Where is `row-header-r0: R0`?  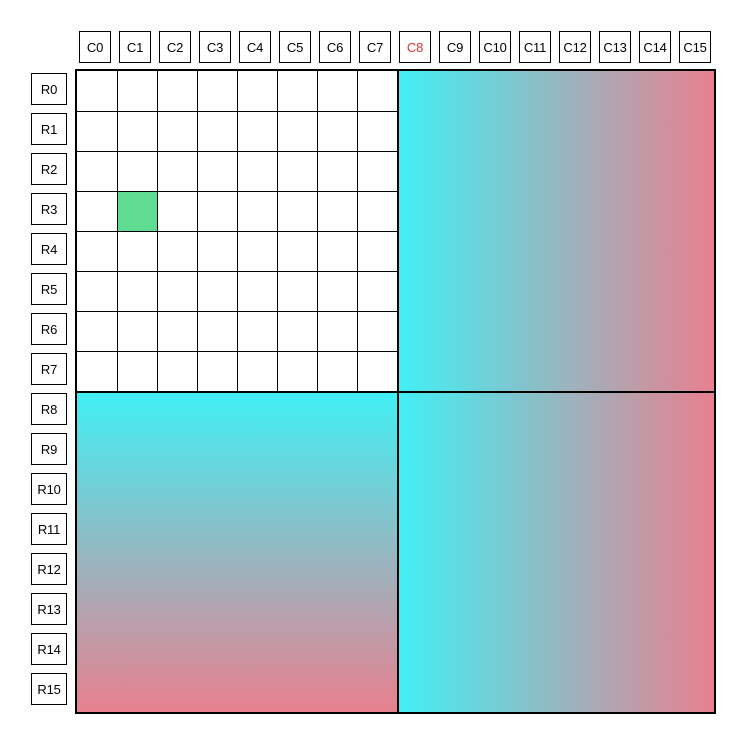
row-header-r0: R0 is located at coordinates (49, 89).